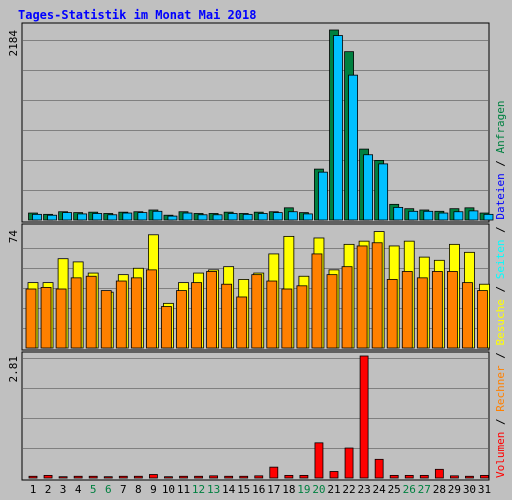 The width and height of the screenshot is (512, 500). I want to click on legend-seiten: Seiten, so click(500, 259).